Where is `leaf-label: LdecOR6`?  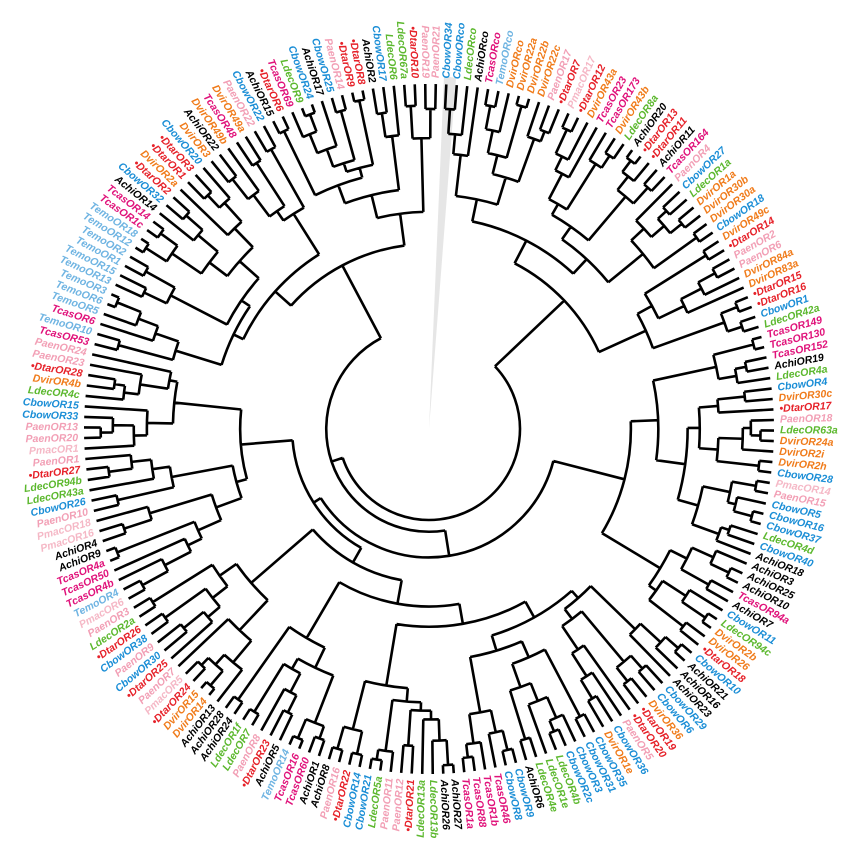 leaf-label: LdecOR6 is located at coordinates (391, 56).